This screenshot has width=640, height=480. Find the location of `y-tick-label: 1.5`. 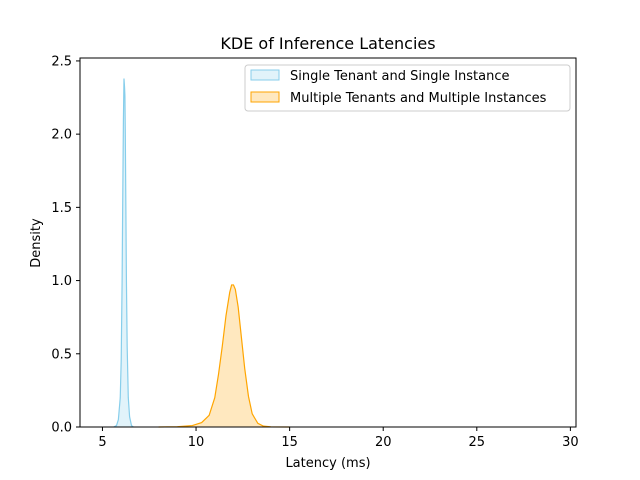

y-tick-label: 1.5 is located at coordinates (61, 208).